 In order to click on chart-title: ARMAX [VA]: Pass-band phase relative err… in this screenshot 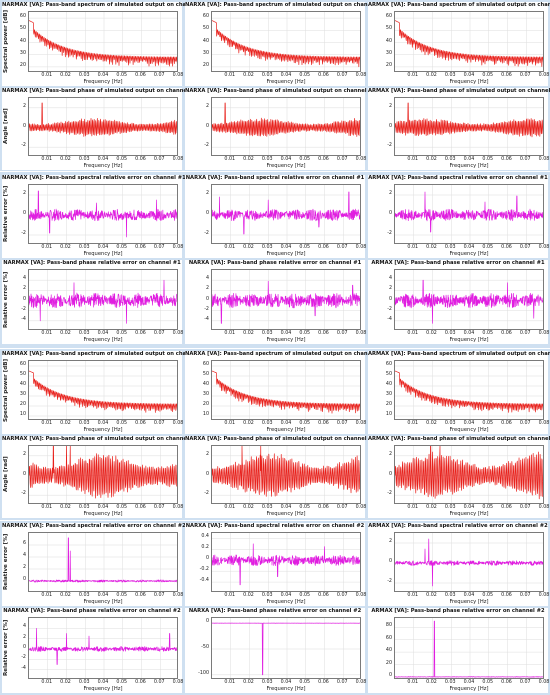, I will do `click(458, 611)`.